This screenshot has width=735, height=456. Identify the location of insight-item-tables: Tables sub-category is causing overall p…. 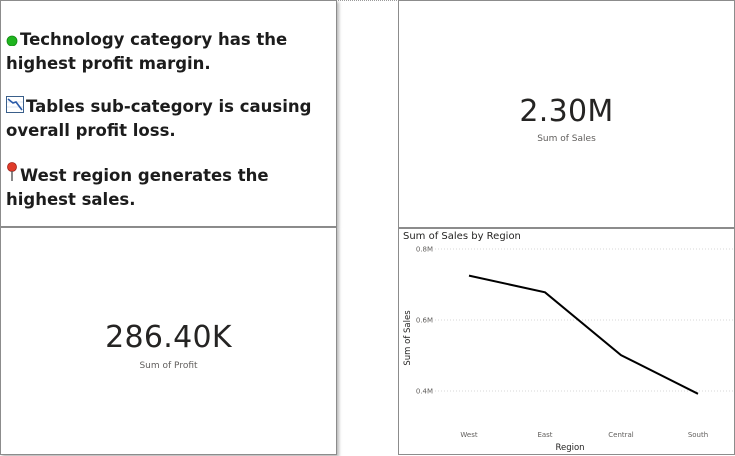
(171, 118).